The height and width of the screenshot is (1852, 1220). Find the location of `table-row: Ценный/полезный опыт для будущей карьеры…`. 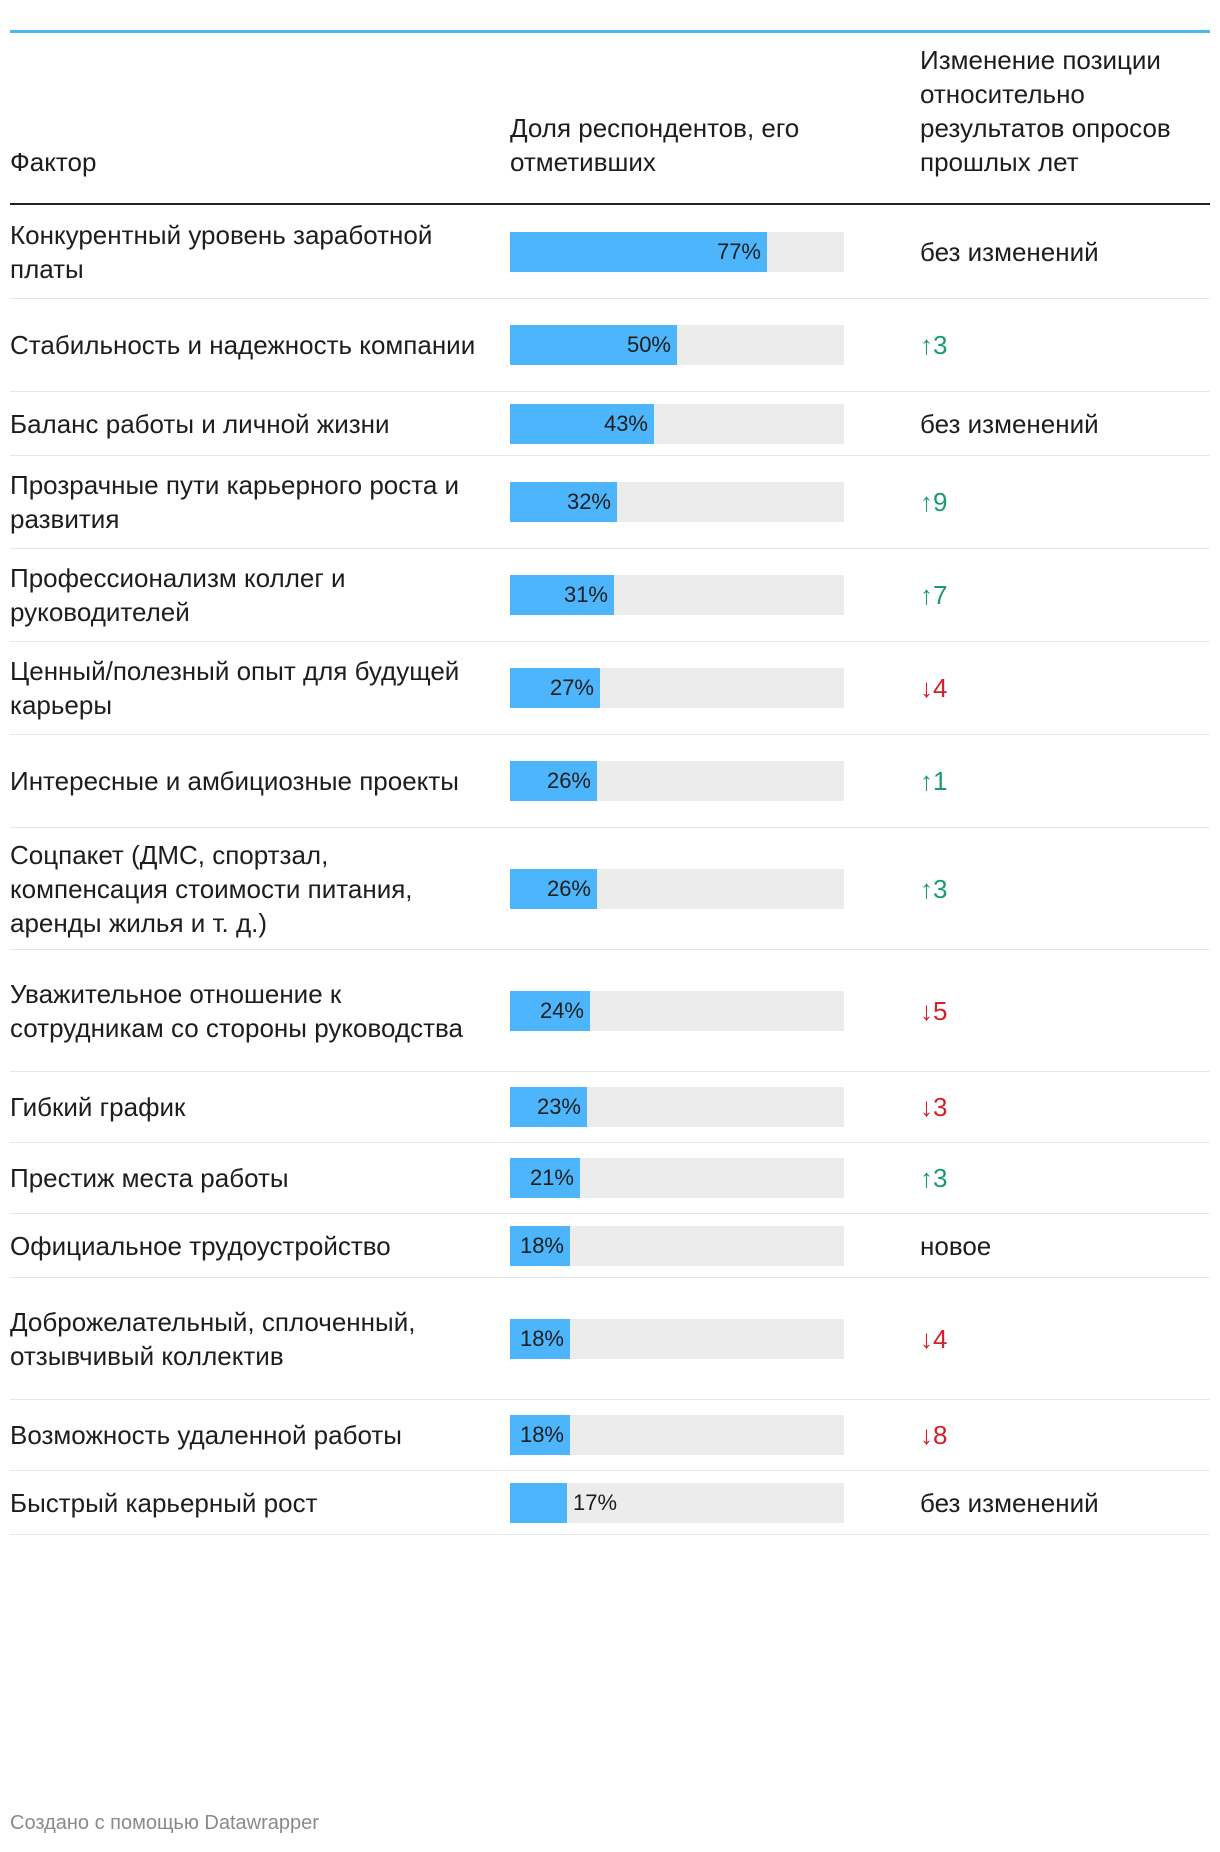

table-row: Ценный/полезный опыт для будущей карьеры… is located at coordinates (610, 688).